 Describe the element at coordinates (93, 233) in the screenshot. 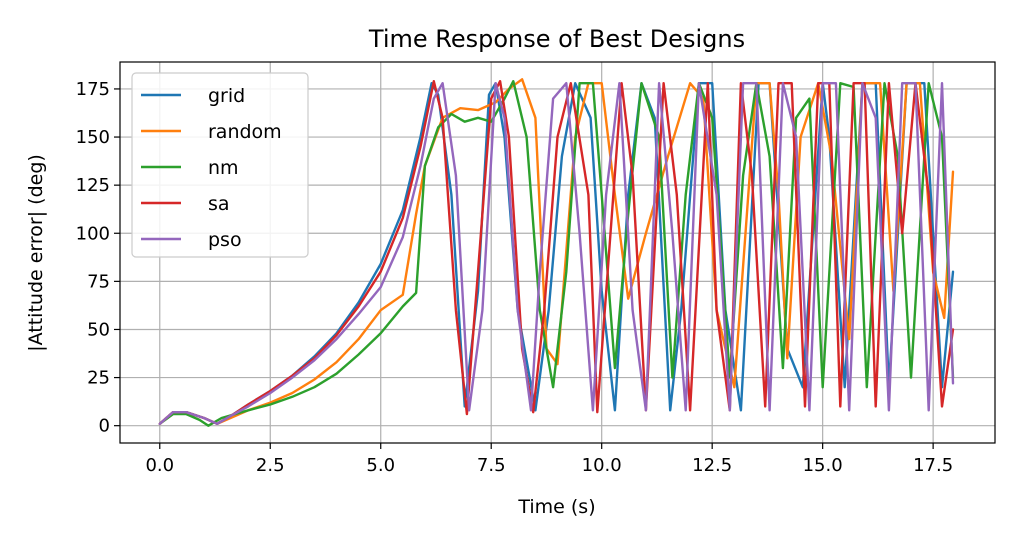

I see `y-tick-label: 100` at that location.